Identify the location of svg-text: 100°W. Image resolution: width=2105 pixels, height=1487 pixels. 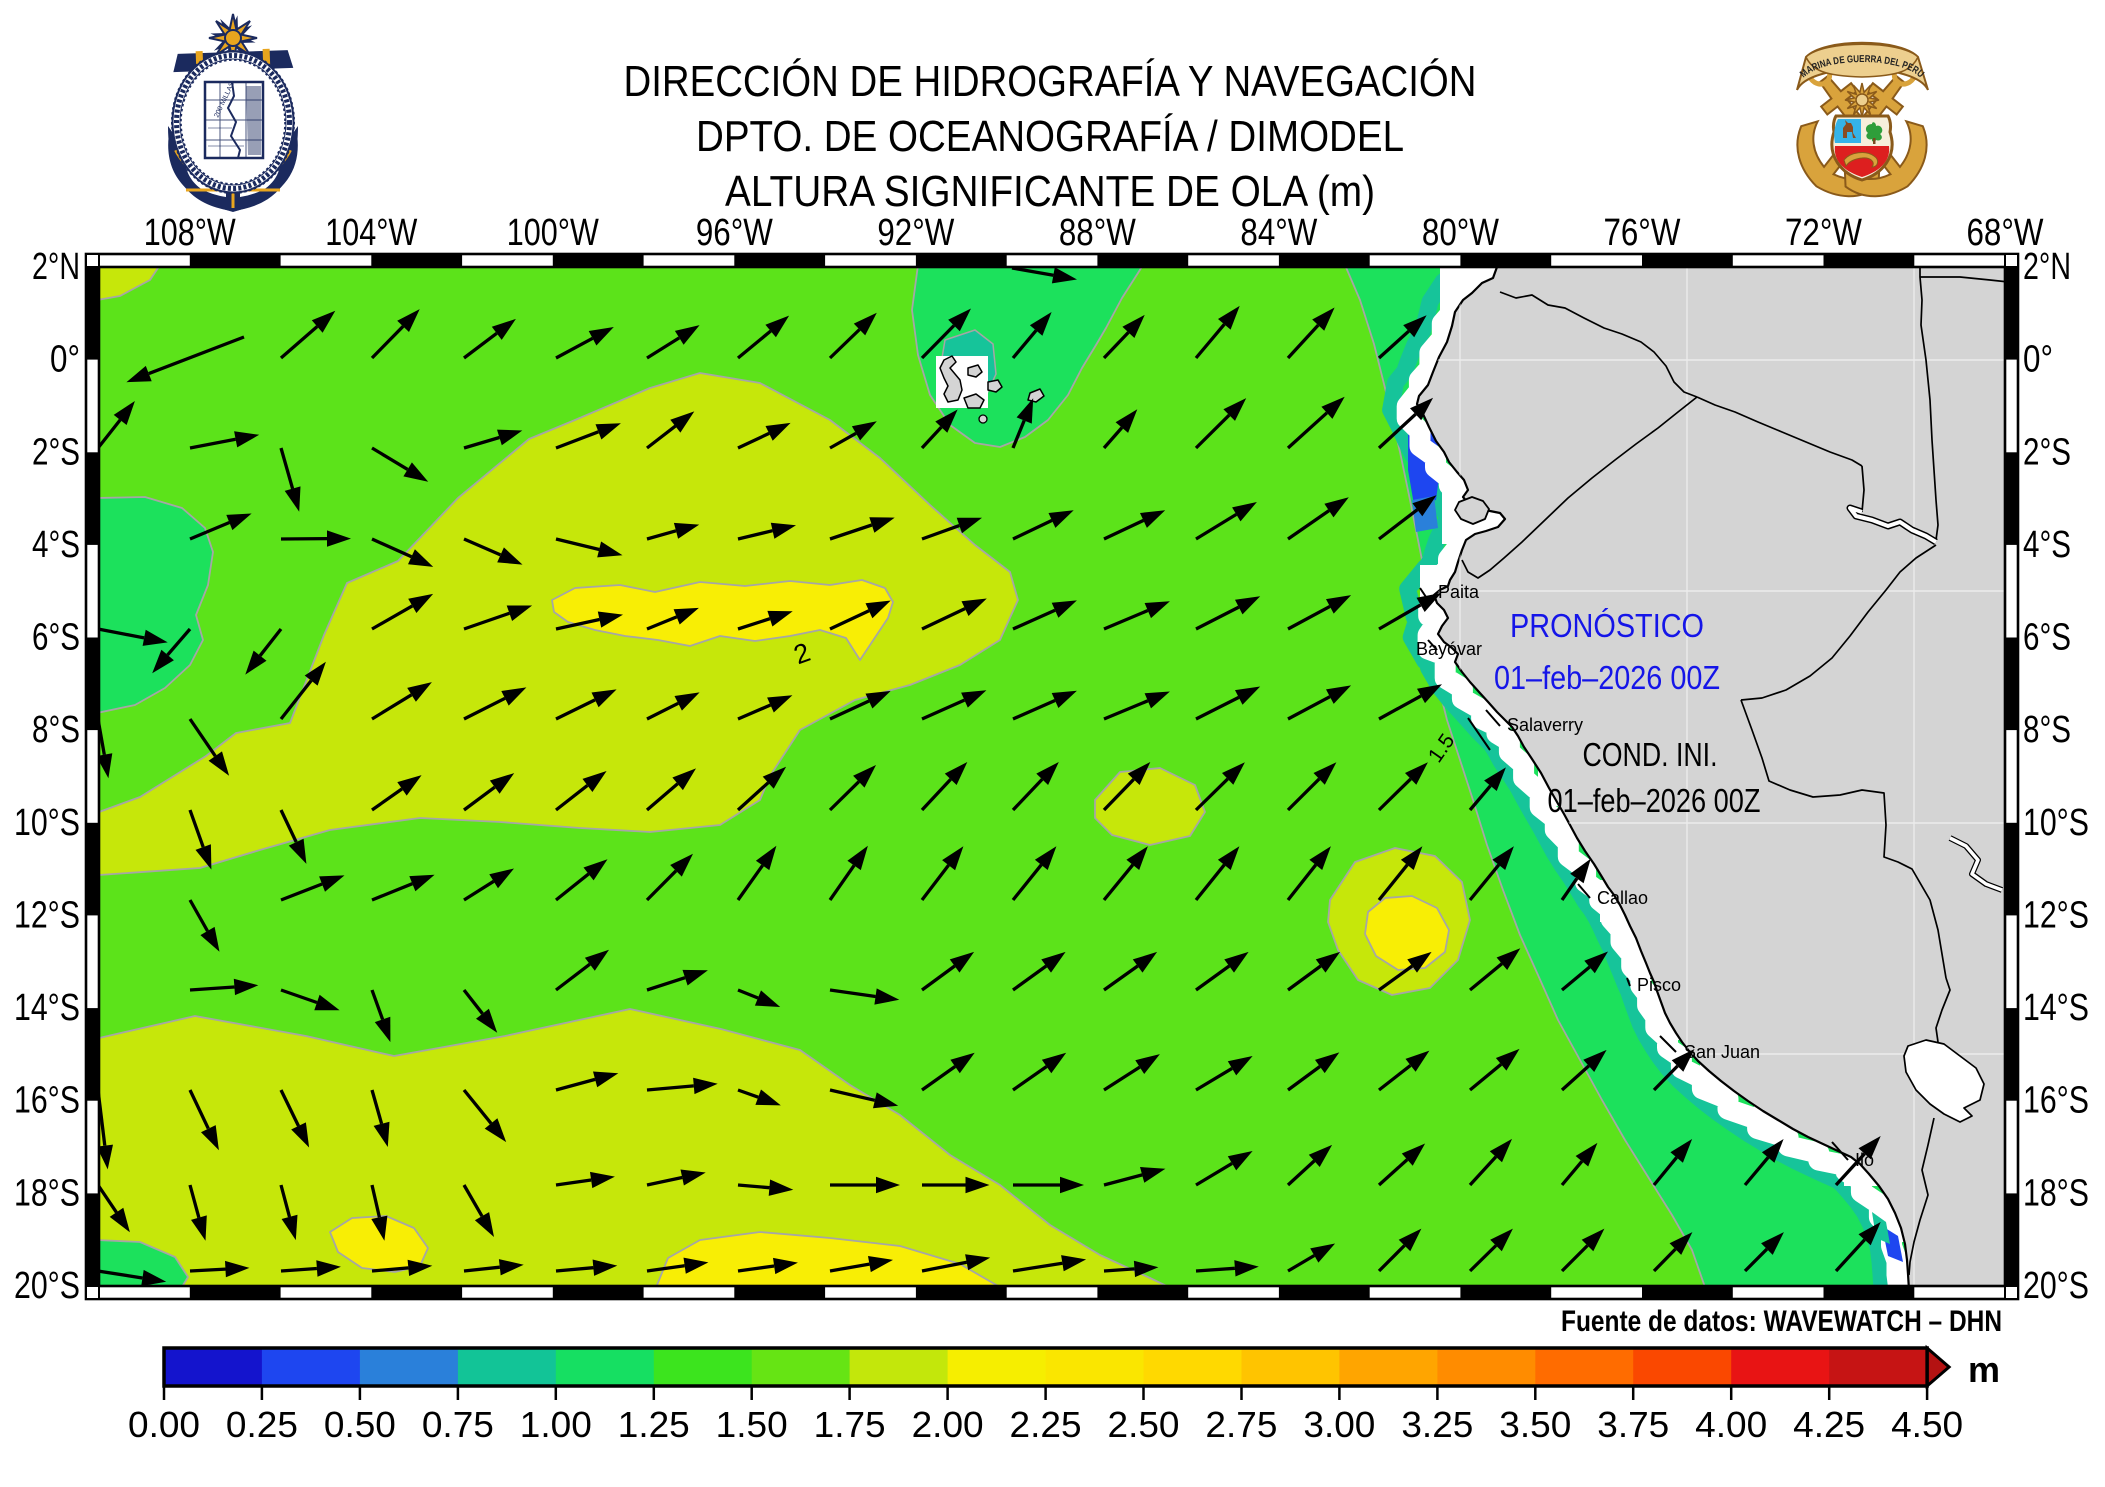
(553, 233).